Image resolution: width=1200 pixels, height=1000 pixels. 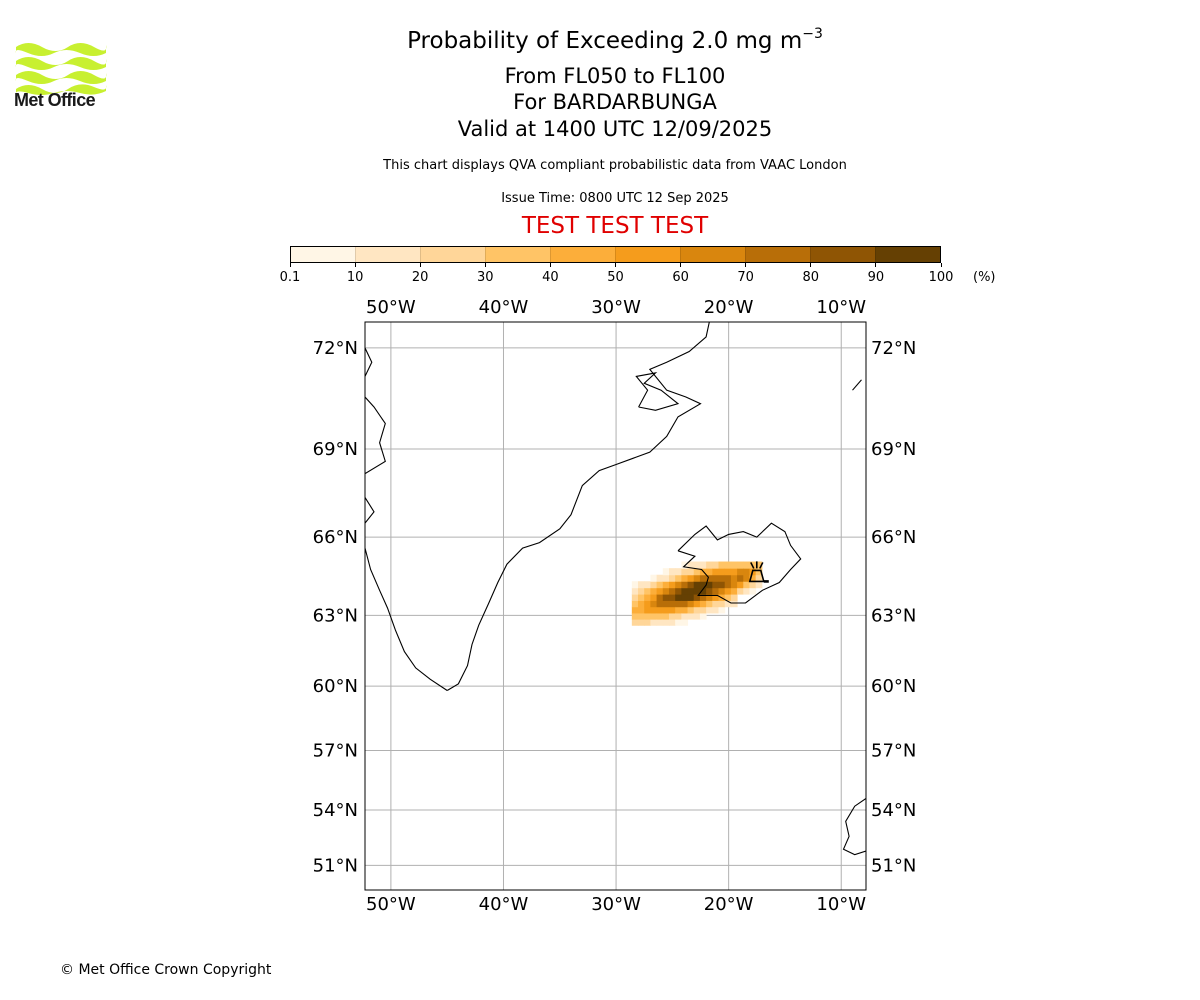 What do you see at coordinates (166, 970) in the screenshot?
I see `copyright-notice: © Met Office Crown Copyright` at bounding box center [166, 970].